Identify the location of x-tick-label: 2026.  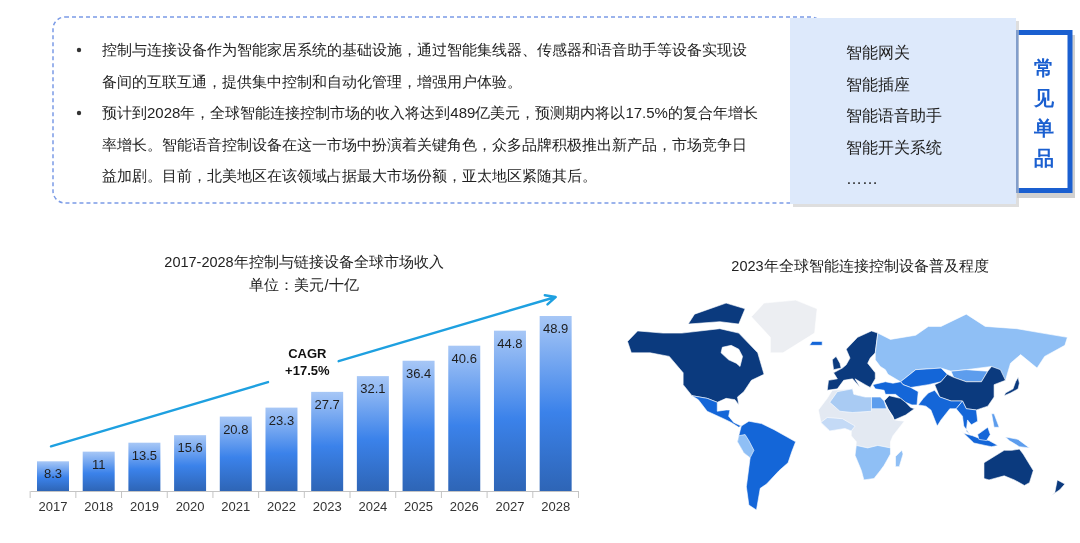
(464, 507).